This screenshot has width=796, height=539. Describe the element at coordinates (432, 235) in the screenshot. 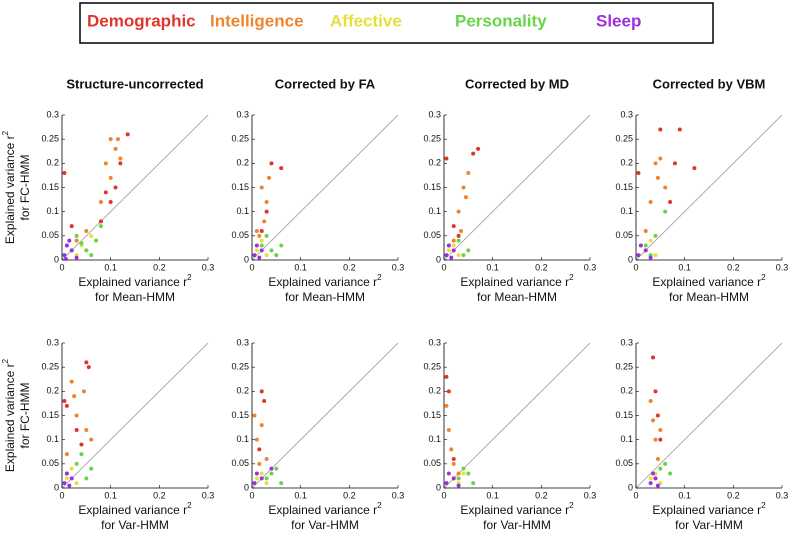

I see `y-tick-label: 0.05` at that location.